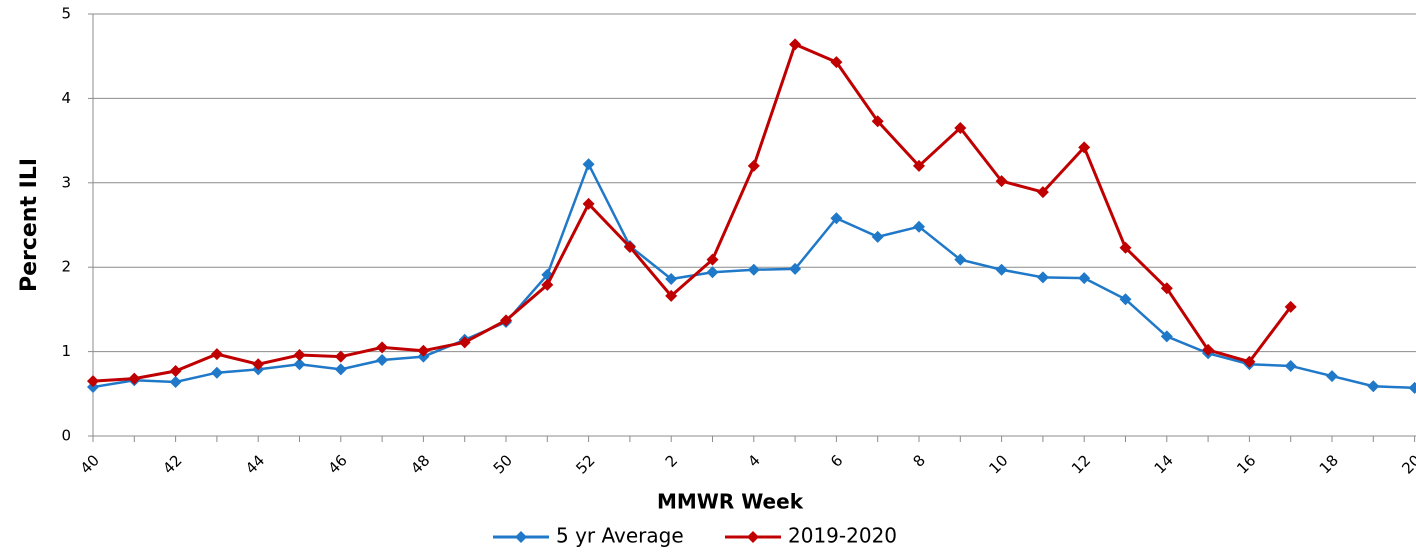 This screenshot has height=556, width=1416. I want to click on x-axis-label: MMWR Week, so click(730, 502).